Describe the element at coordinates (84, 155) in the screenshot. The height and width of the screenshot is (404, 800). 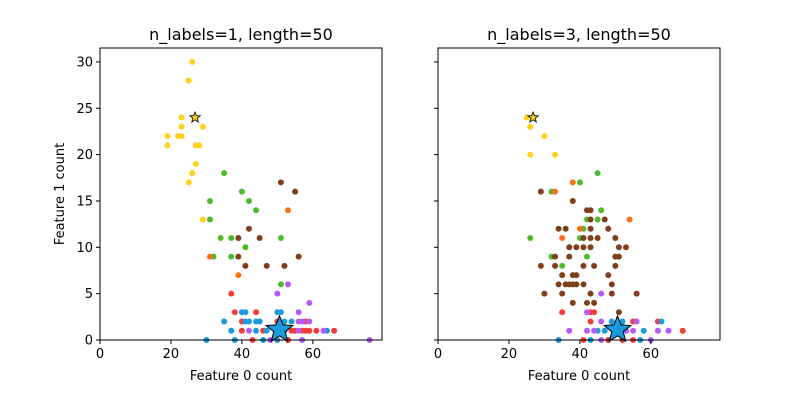
I see `y-tick-label: 20` at that location.